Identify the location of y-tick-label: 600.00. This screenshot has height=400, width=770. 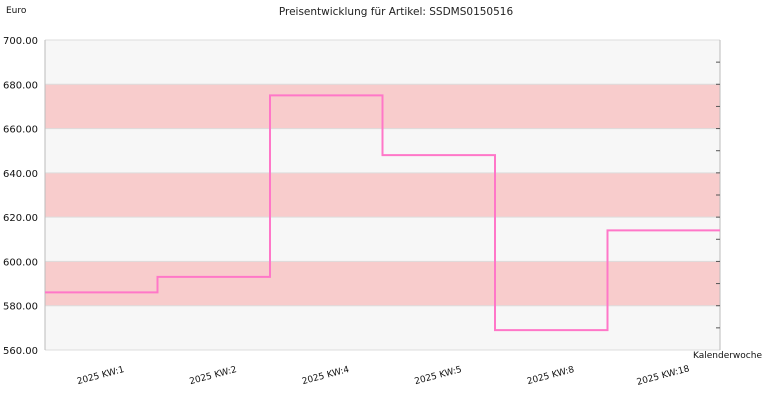
(20, 262).